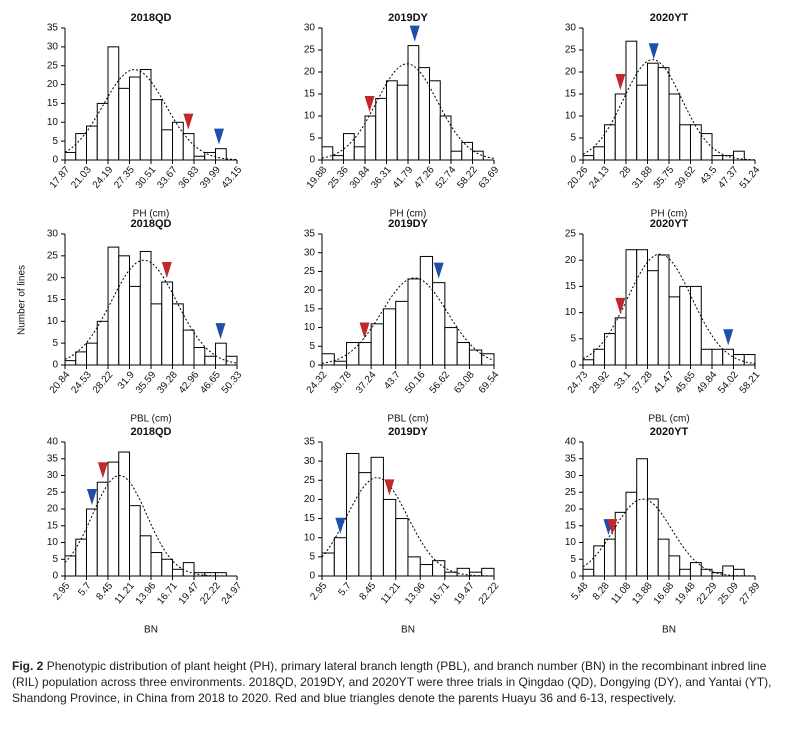  I want to click on x-tick-label: 11.08, so click(621, 593).